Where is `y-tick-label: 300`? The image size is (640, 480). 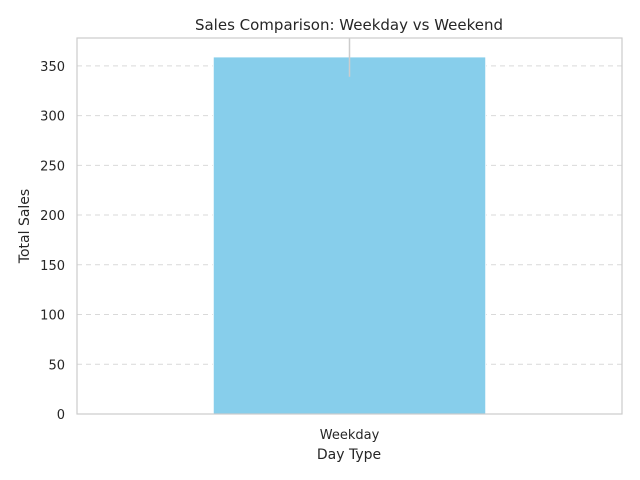
y-tick-label: 300 is located at coordinates (52, 117).